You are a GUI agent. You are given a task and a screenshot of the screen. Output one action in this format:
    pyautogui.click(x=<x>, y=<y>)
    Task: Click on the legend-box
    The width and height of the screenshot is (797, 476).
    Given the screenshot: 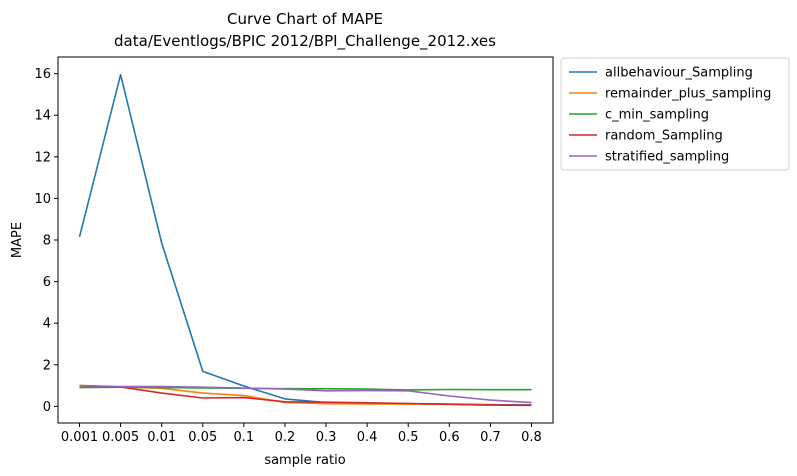 What is the action you would take?
    pyautogui.click(x=675, y=114)
    